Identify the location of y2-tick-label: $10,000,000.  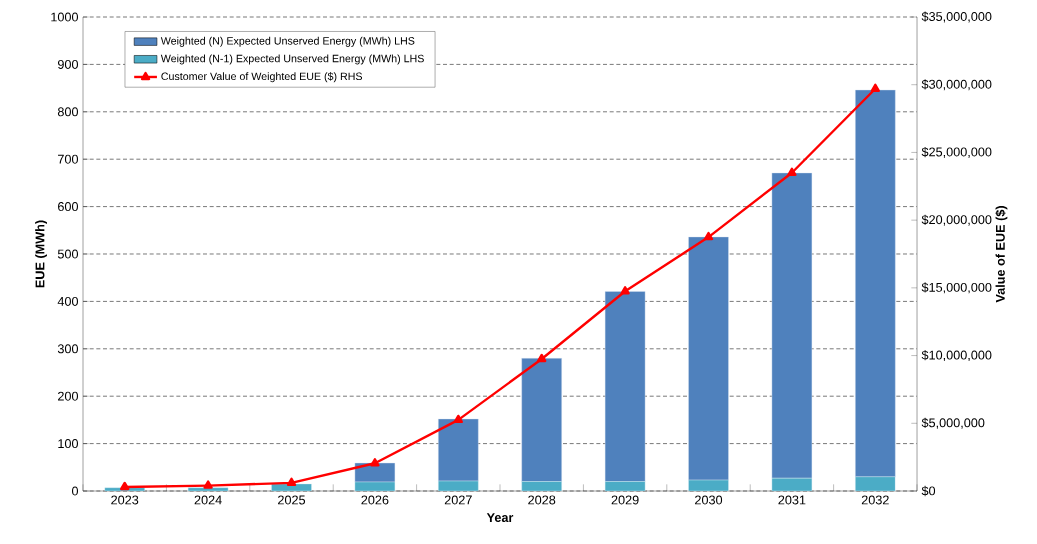
(956, 356).